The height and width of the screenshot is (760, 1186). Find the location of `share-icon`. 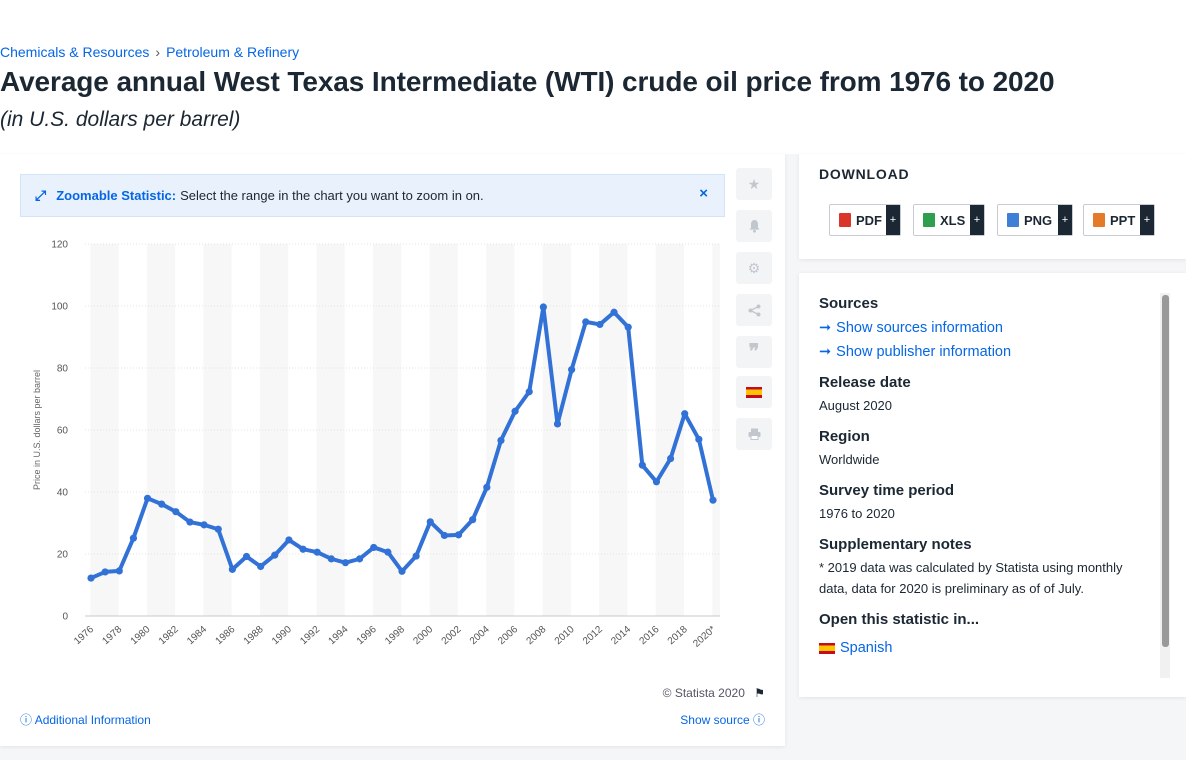

share-icon is located at coordinates (754, 310).